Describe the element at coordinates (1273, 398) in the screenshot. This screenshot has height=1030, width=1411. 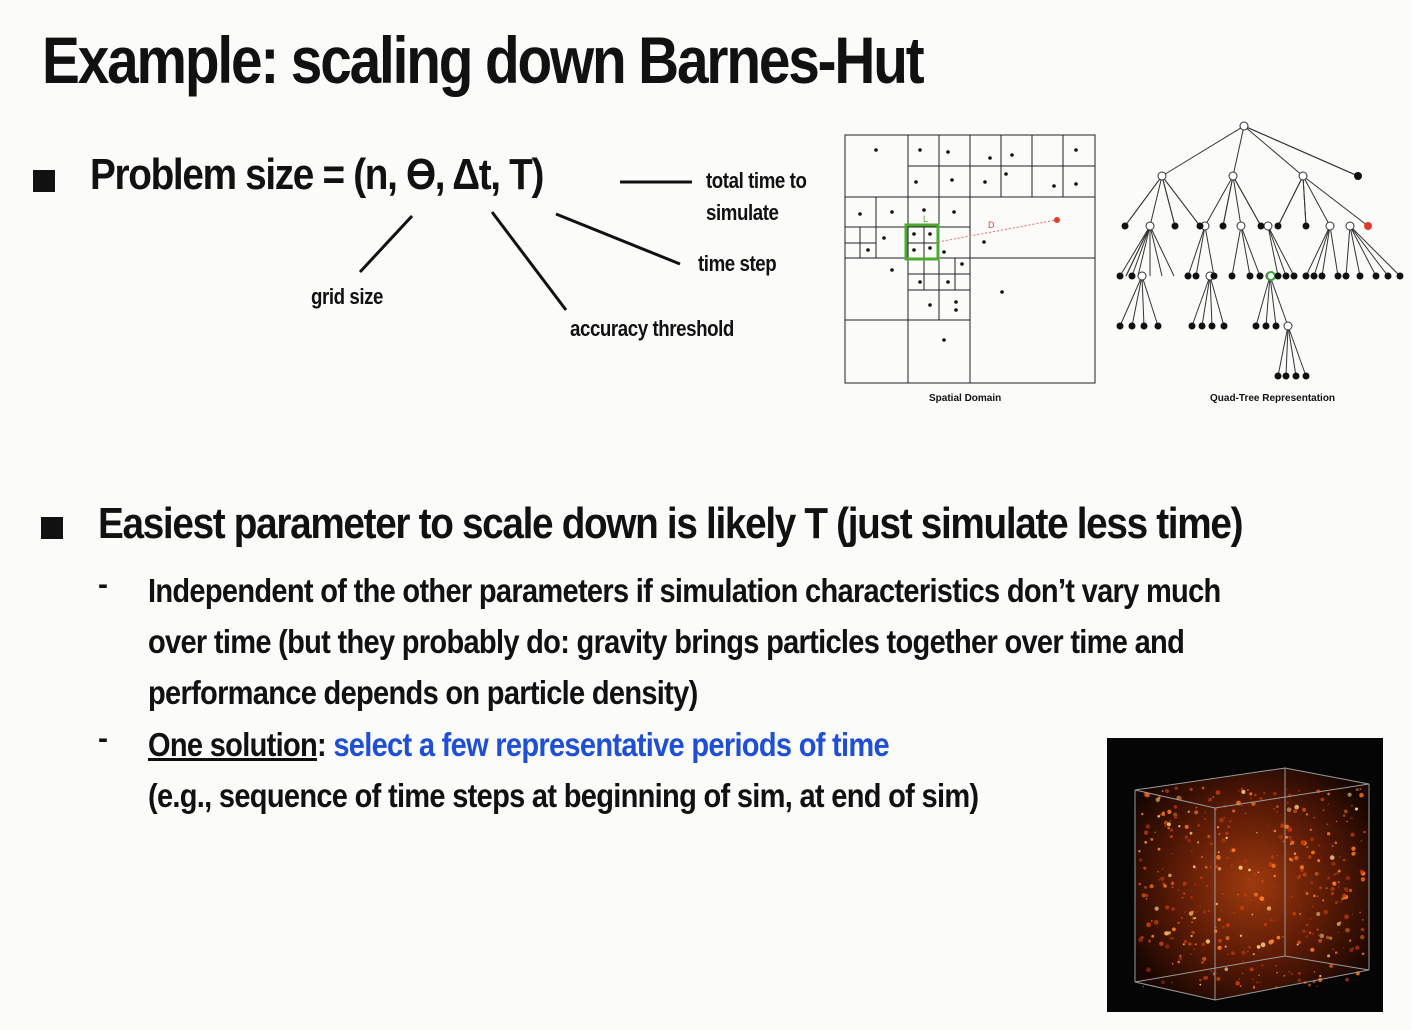
I see `quad-tree-caption: Quad-Tree Representation` at that location.